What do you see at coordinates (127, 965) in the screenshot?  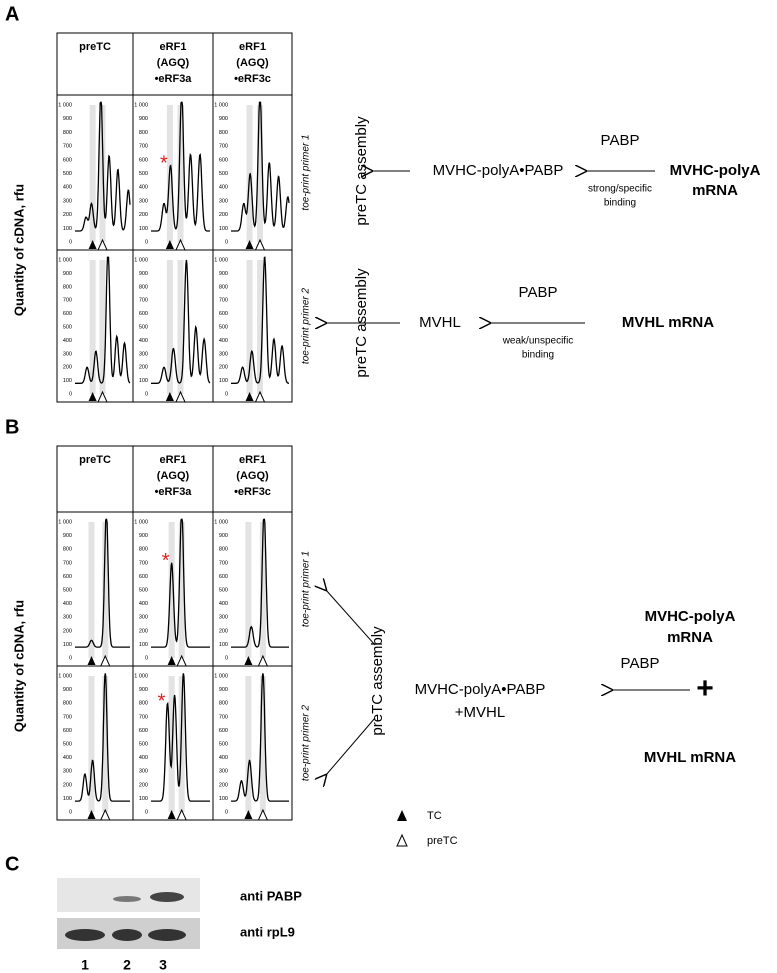 I see `lane-label: 2` at bounding box center [127, 965].